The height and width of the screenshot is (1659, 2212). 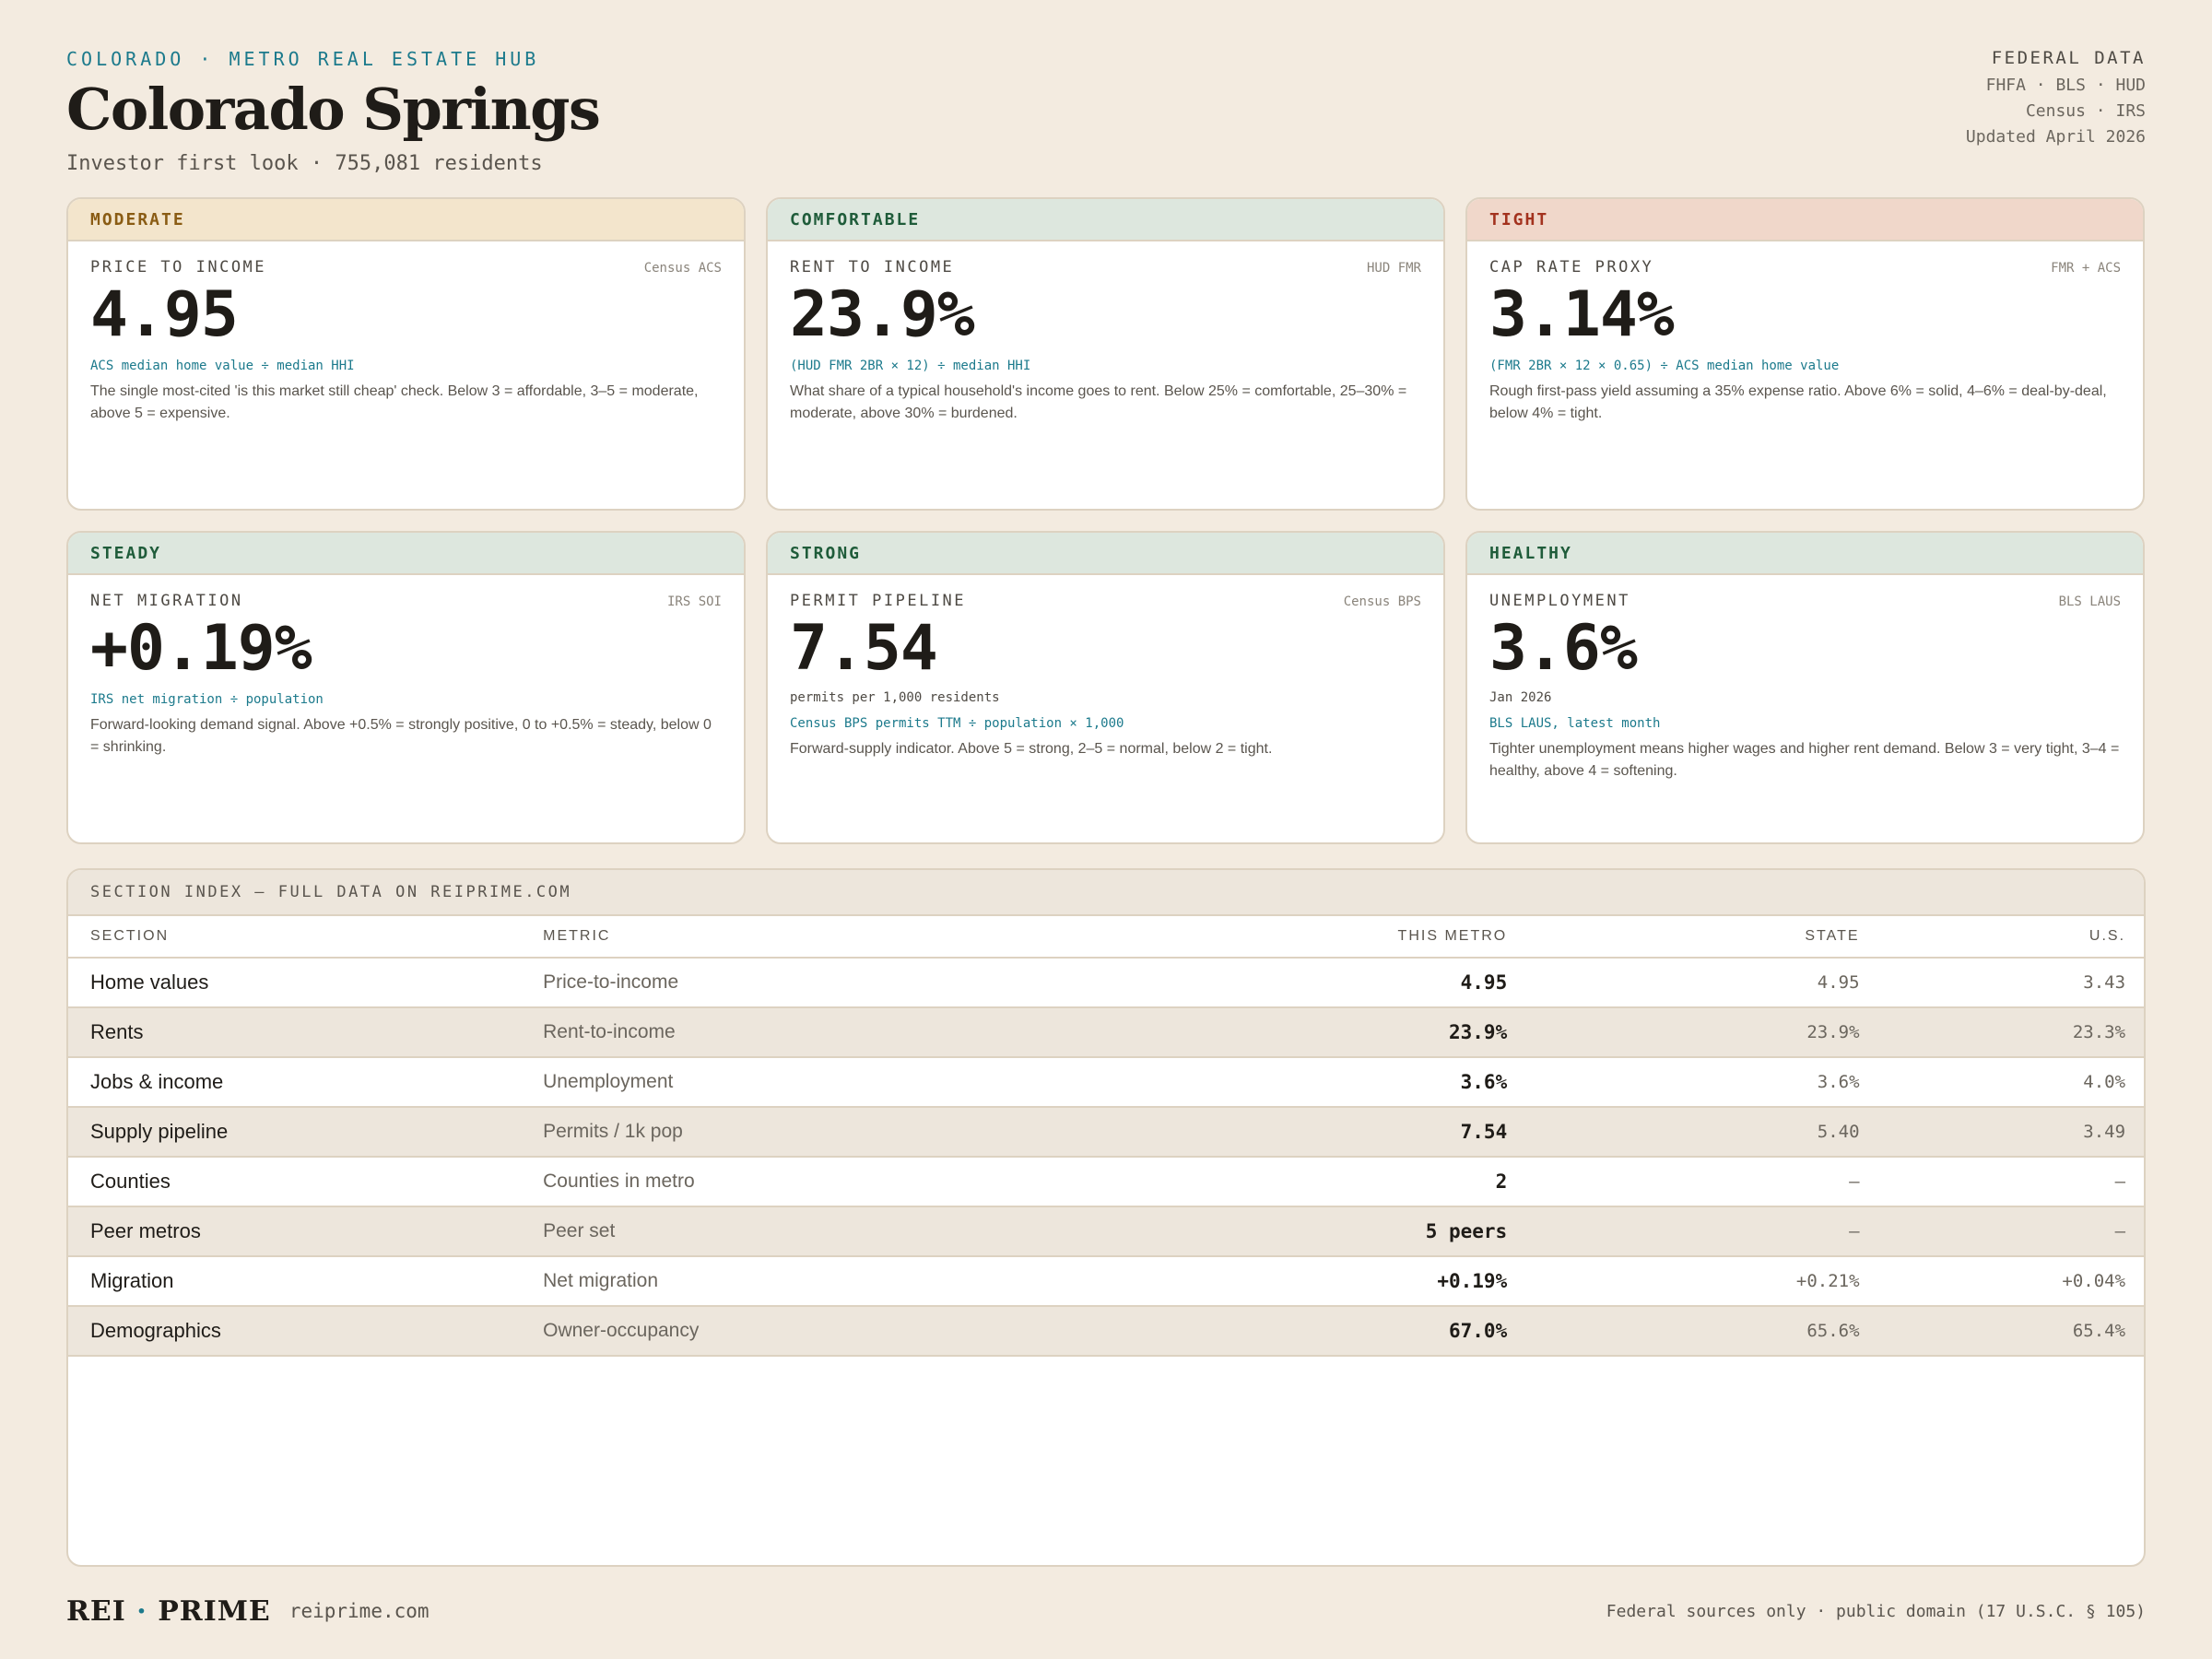 I want to click on cell-section: Jobs & income, so click(x=157, y=1081).